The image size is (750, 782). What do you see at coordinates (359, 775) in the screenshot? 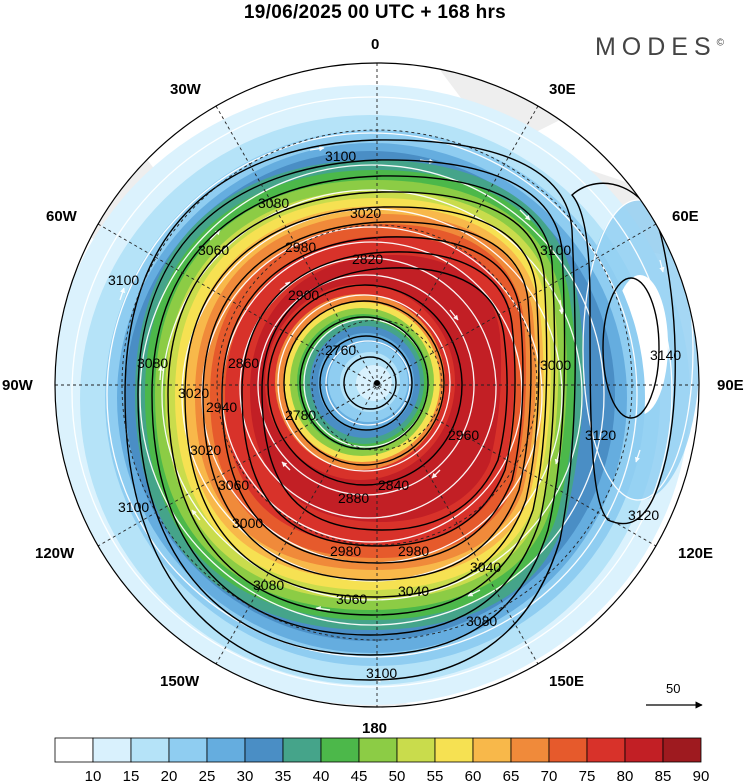
I see `colorbar-tick-label: 45` at bounding box center [359, 775].